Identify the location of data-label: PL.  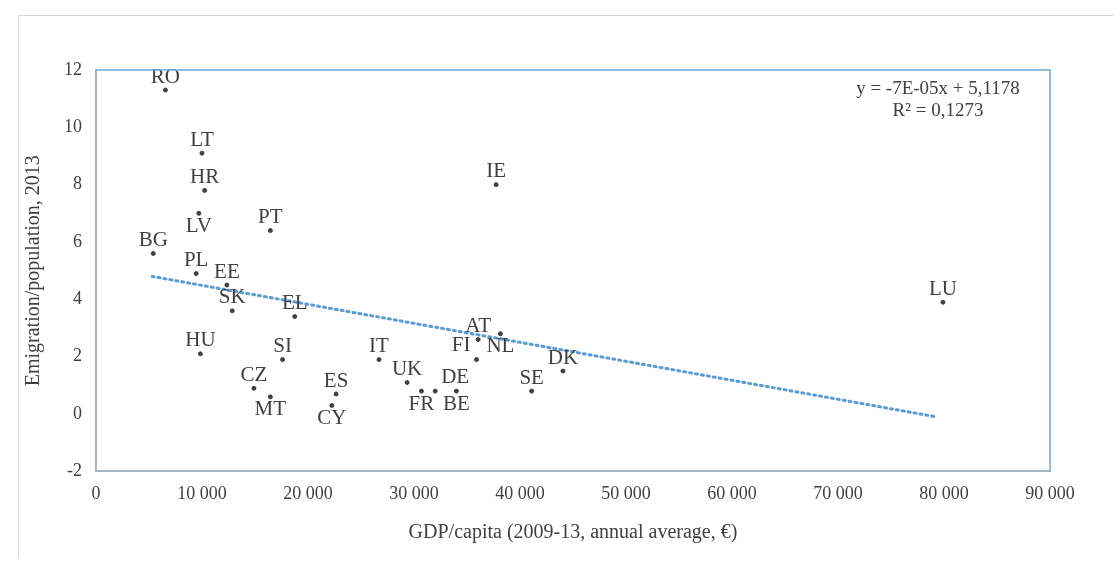
(196, 259).